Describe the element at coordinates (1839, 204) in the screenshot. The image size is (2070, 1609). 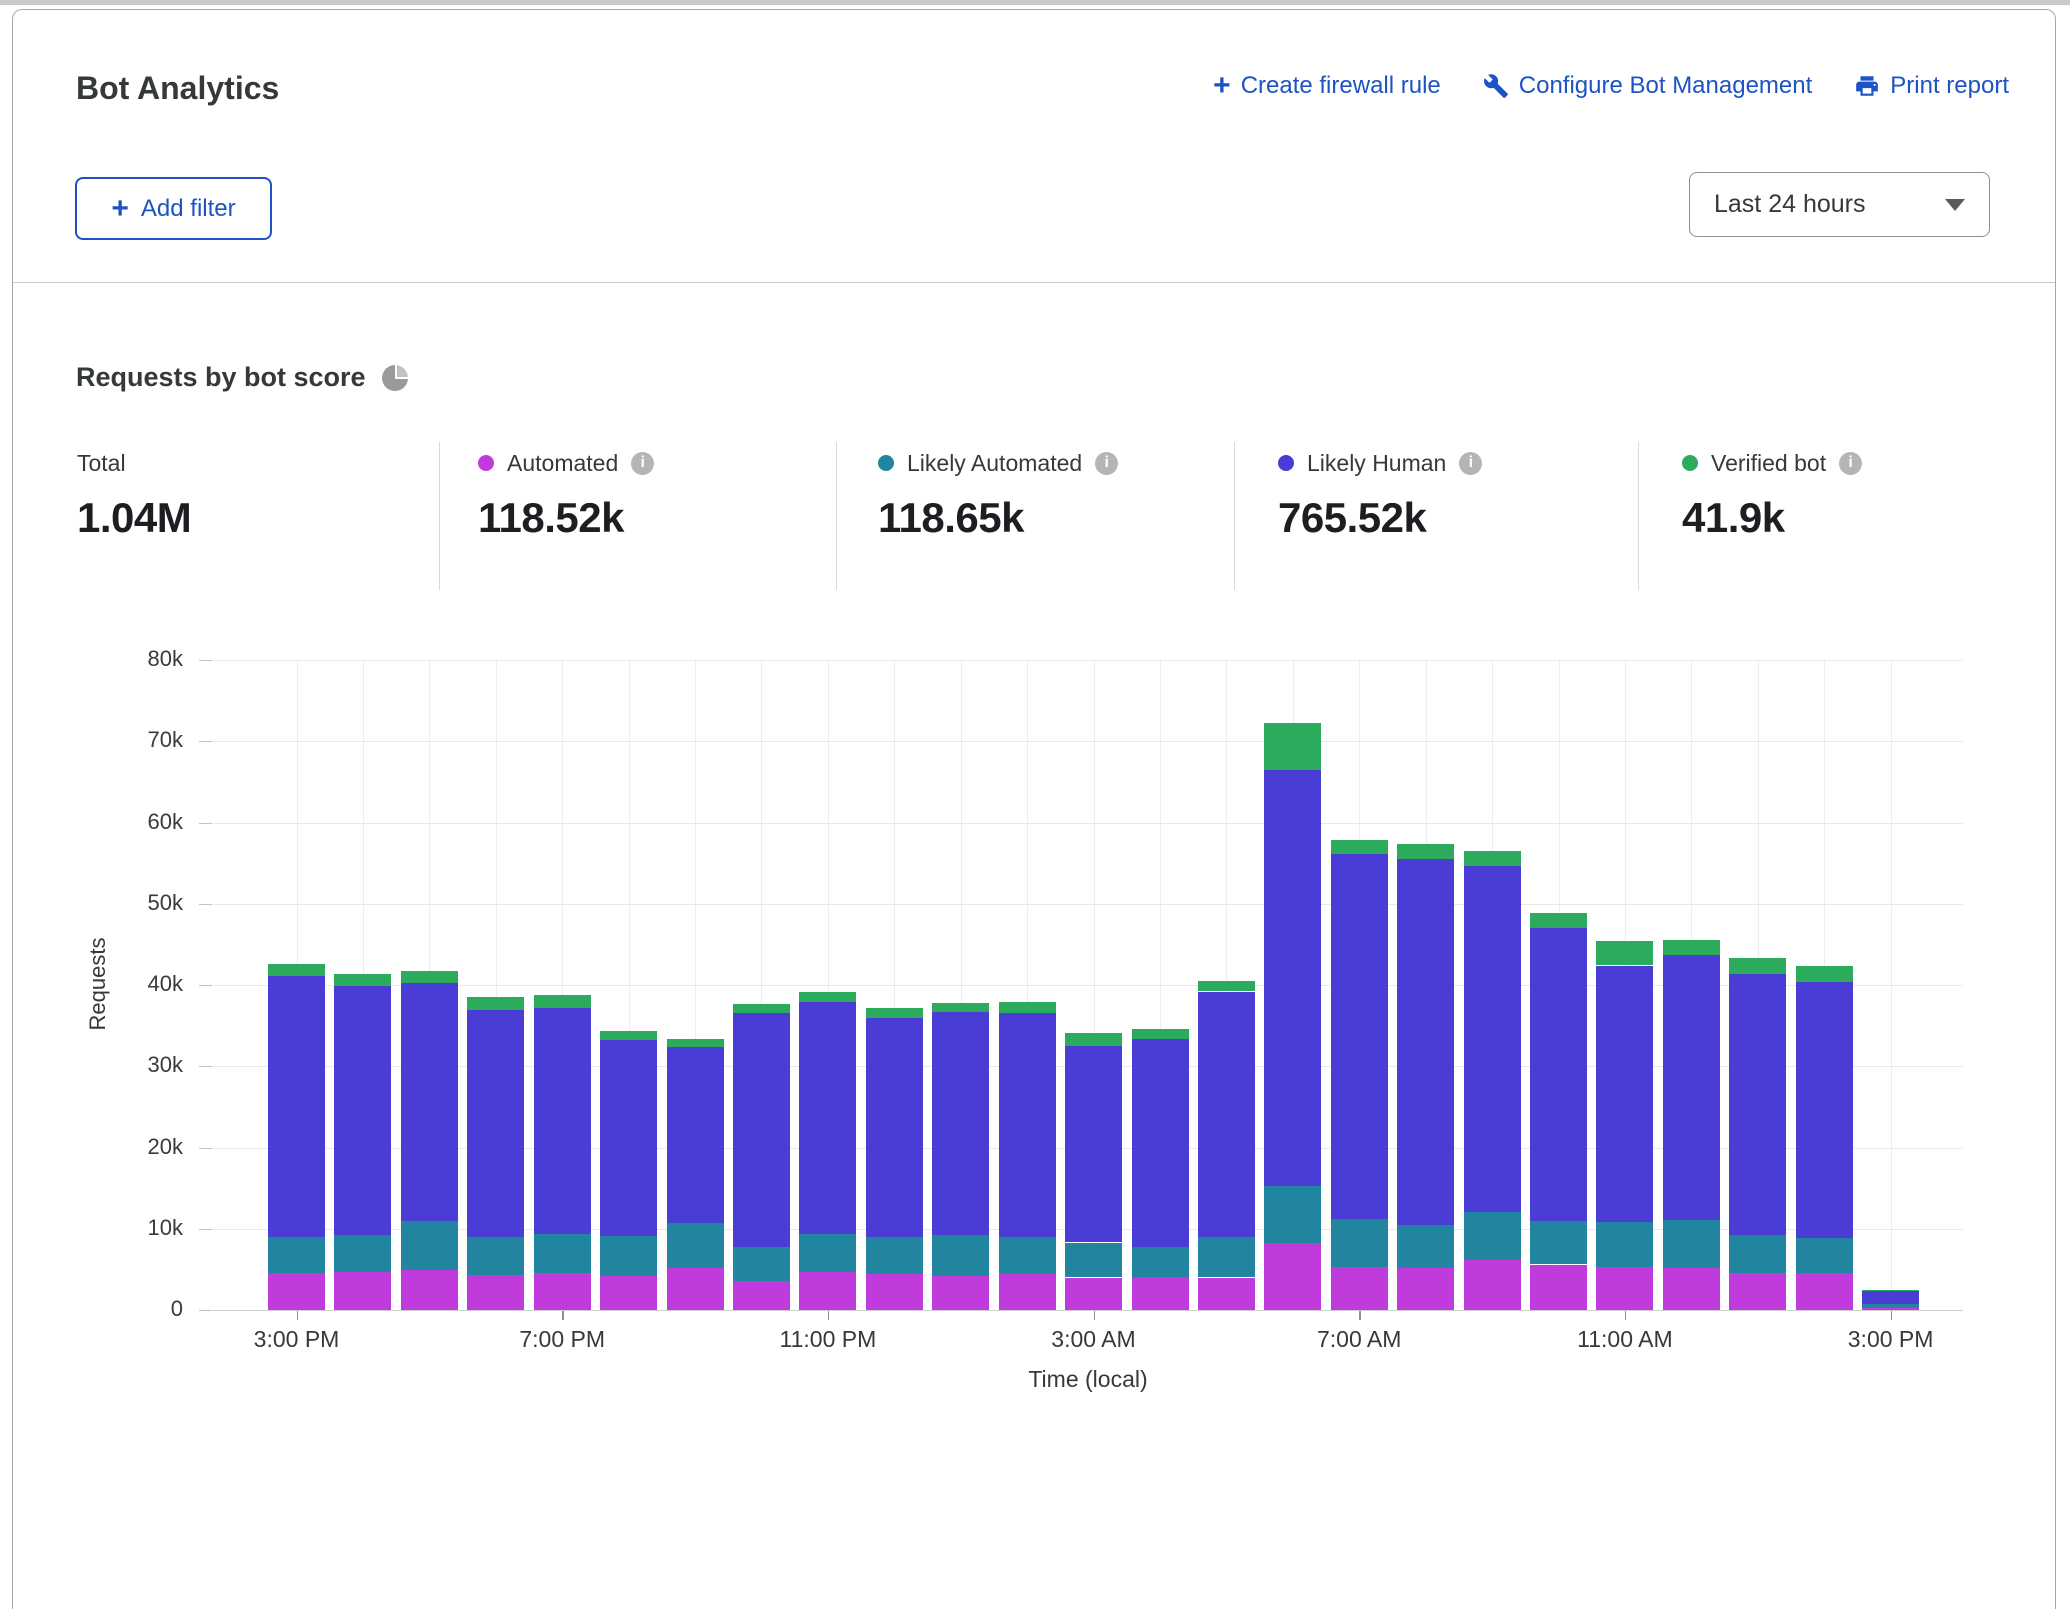
I see `time-range-select: Last 24 hours` at that location.